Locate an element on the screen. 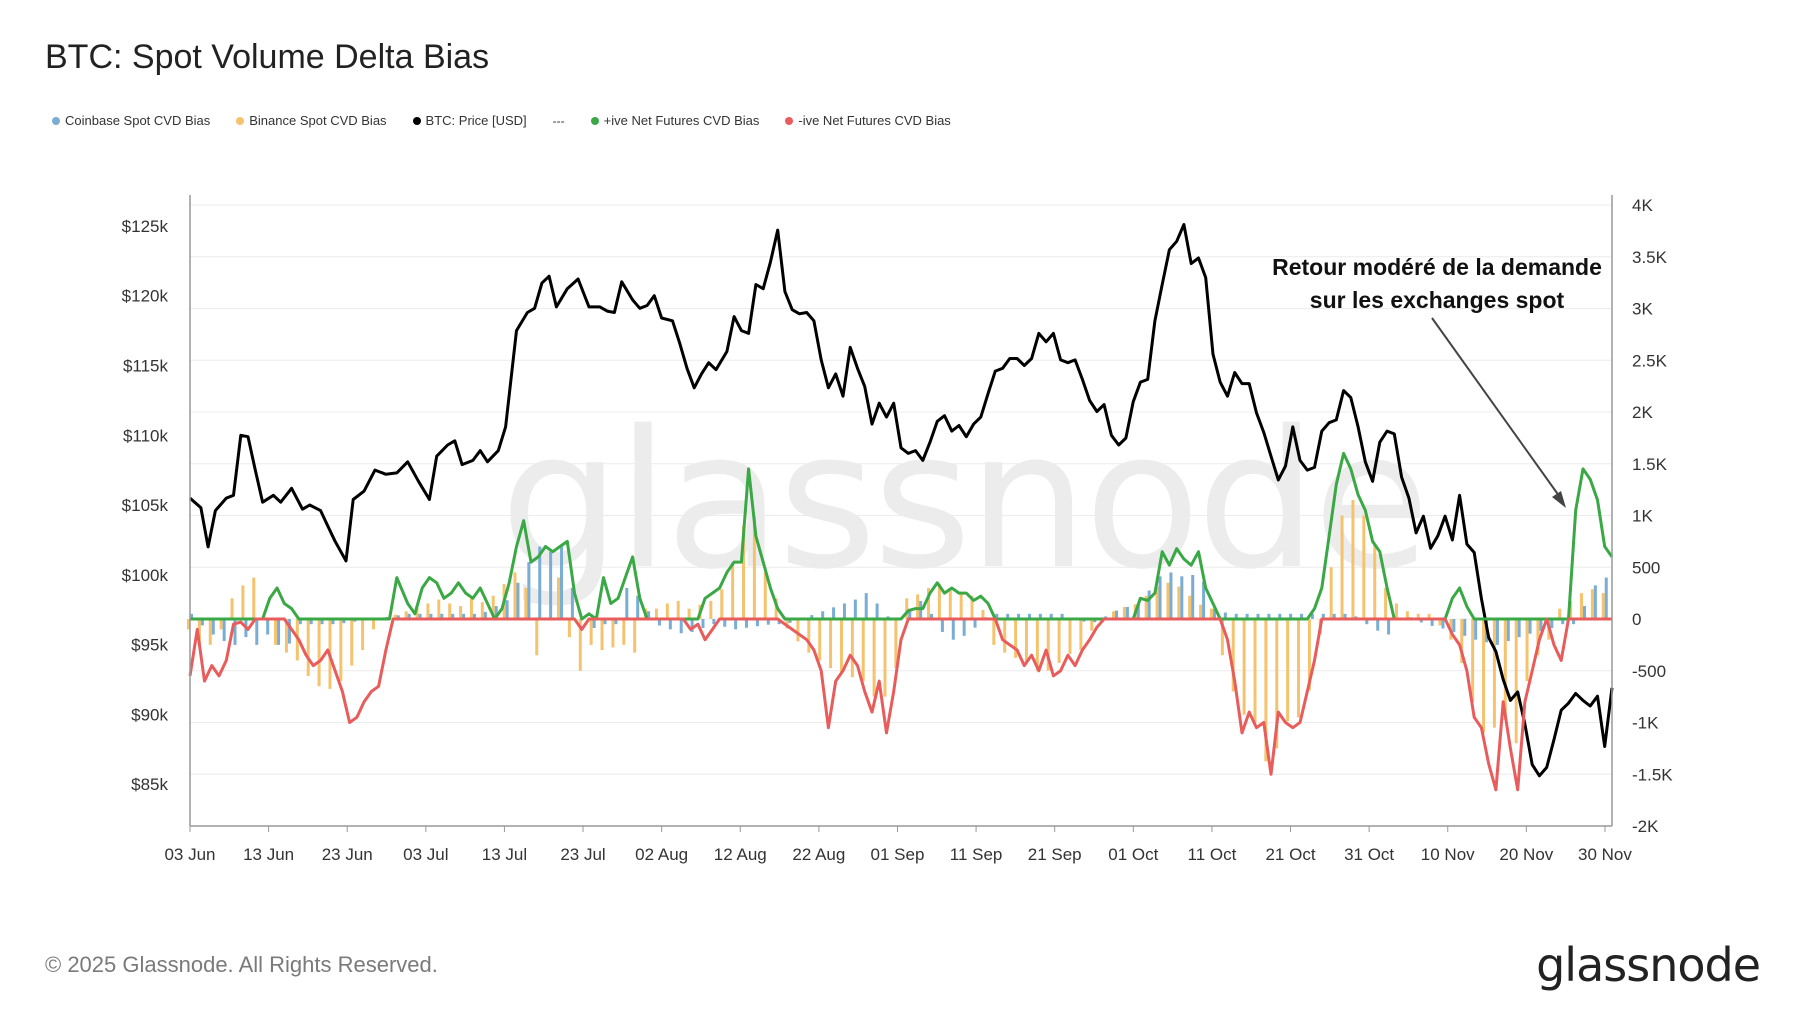 Image resolution: width=1800 pixels, height=1013 pixels. annotation-line-1: Retour modéré de la demande is located at coordinates (1437, 267).